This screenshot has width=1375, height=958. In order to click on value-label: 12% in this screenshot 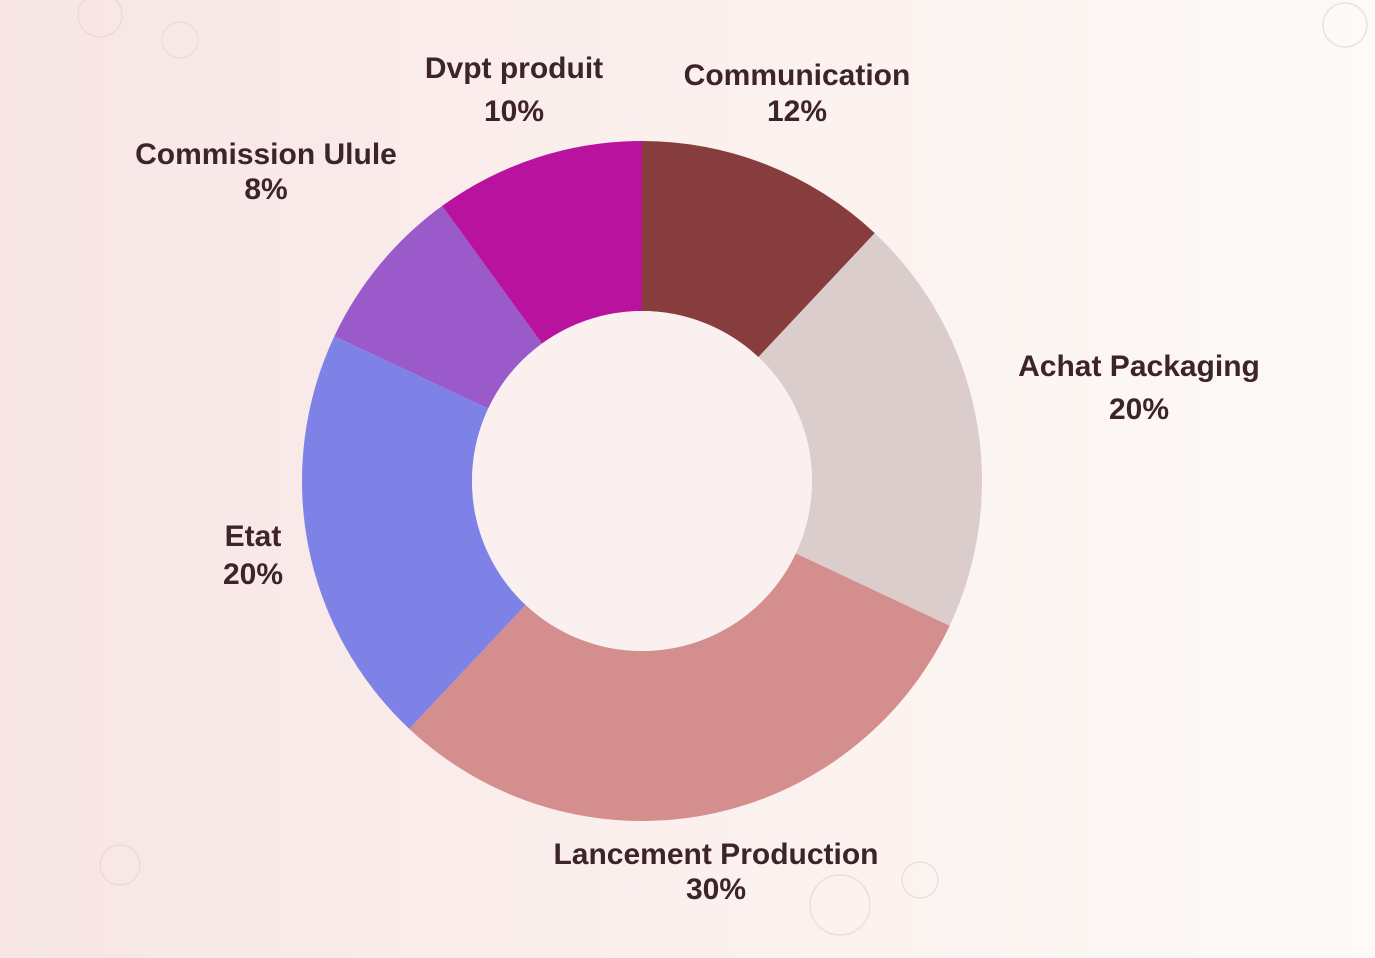, I will do `click(797, 111)`.